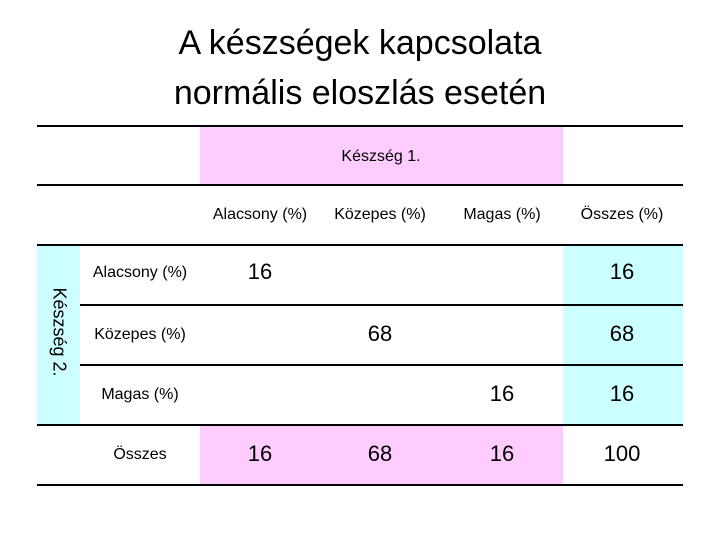  I want to click on row-group-bg, so click(58, 335).